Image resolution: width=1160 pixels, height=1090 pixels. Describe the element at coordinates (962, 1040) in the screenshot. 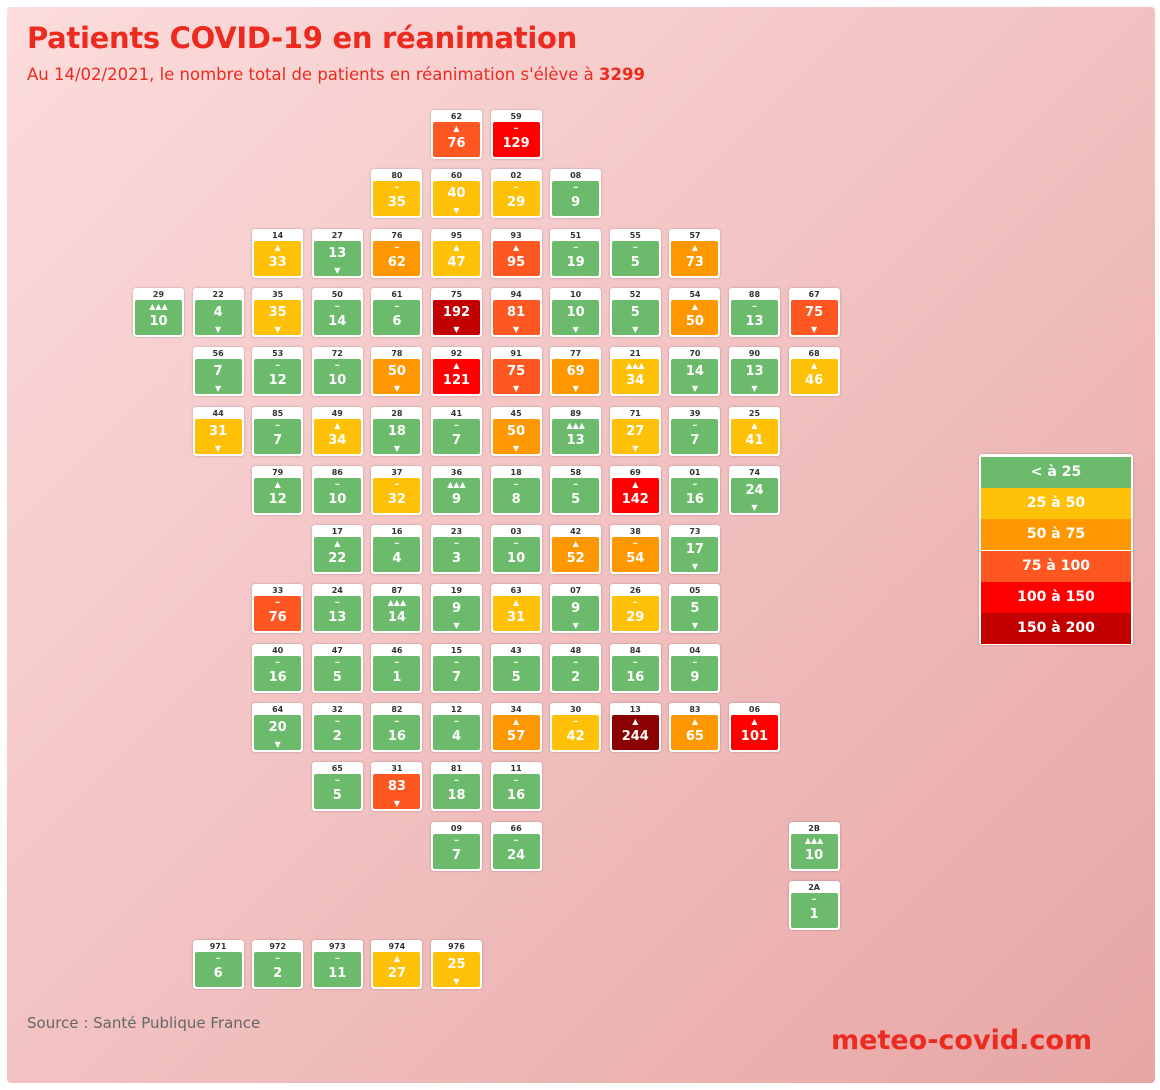

I see `brand-logo: meteo-covid.com` at that location.